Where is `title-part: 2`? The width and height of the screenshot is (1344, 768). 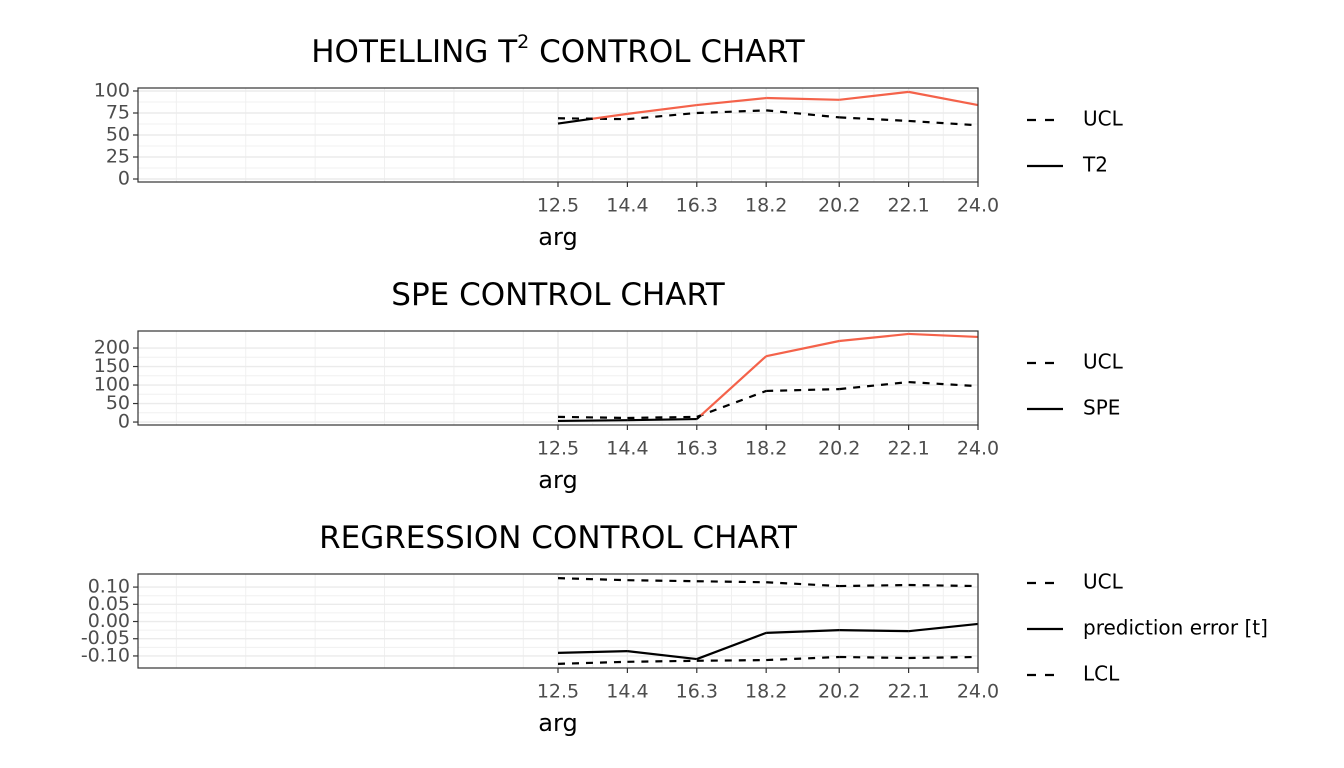 title-part: 2 is located at coordinates (523, 42).